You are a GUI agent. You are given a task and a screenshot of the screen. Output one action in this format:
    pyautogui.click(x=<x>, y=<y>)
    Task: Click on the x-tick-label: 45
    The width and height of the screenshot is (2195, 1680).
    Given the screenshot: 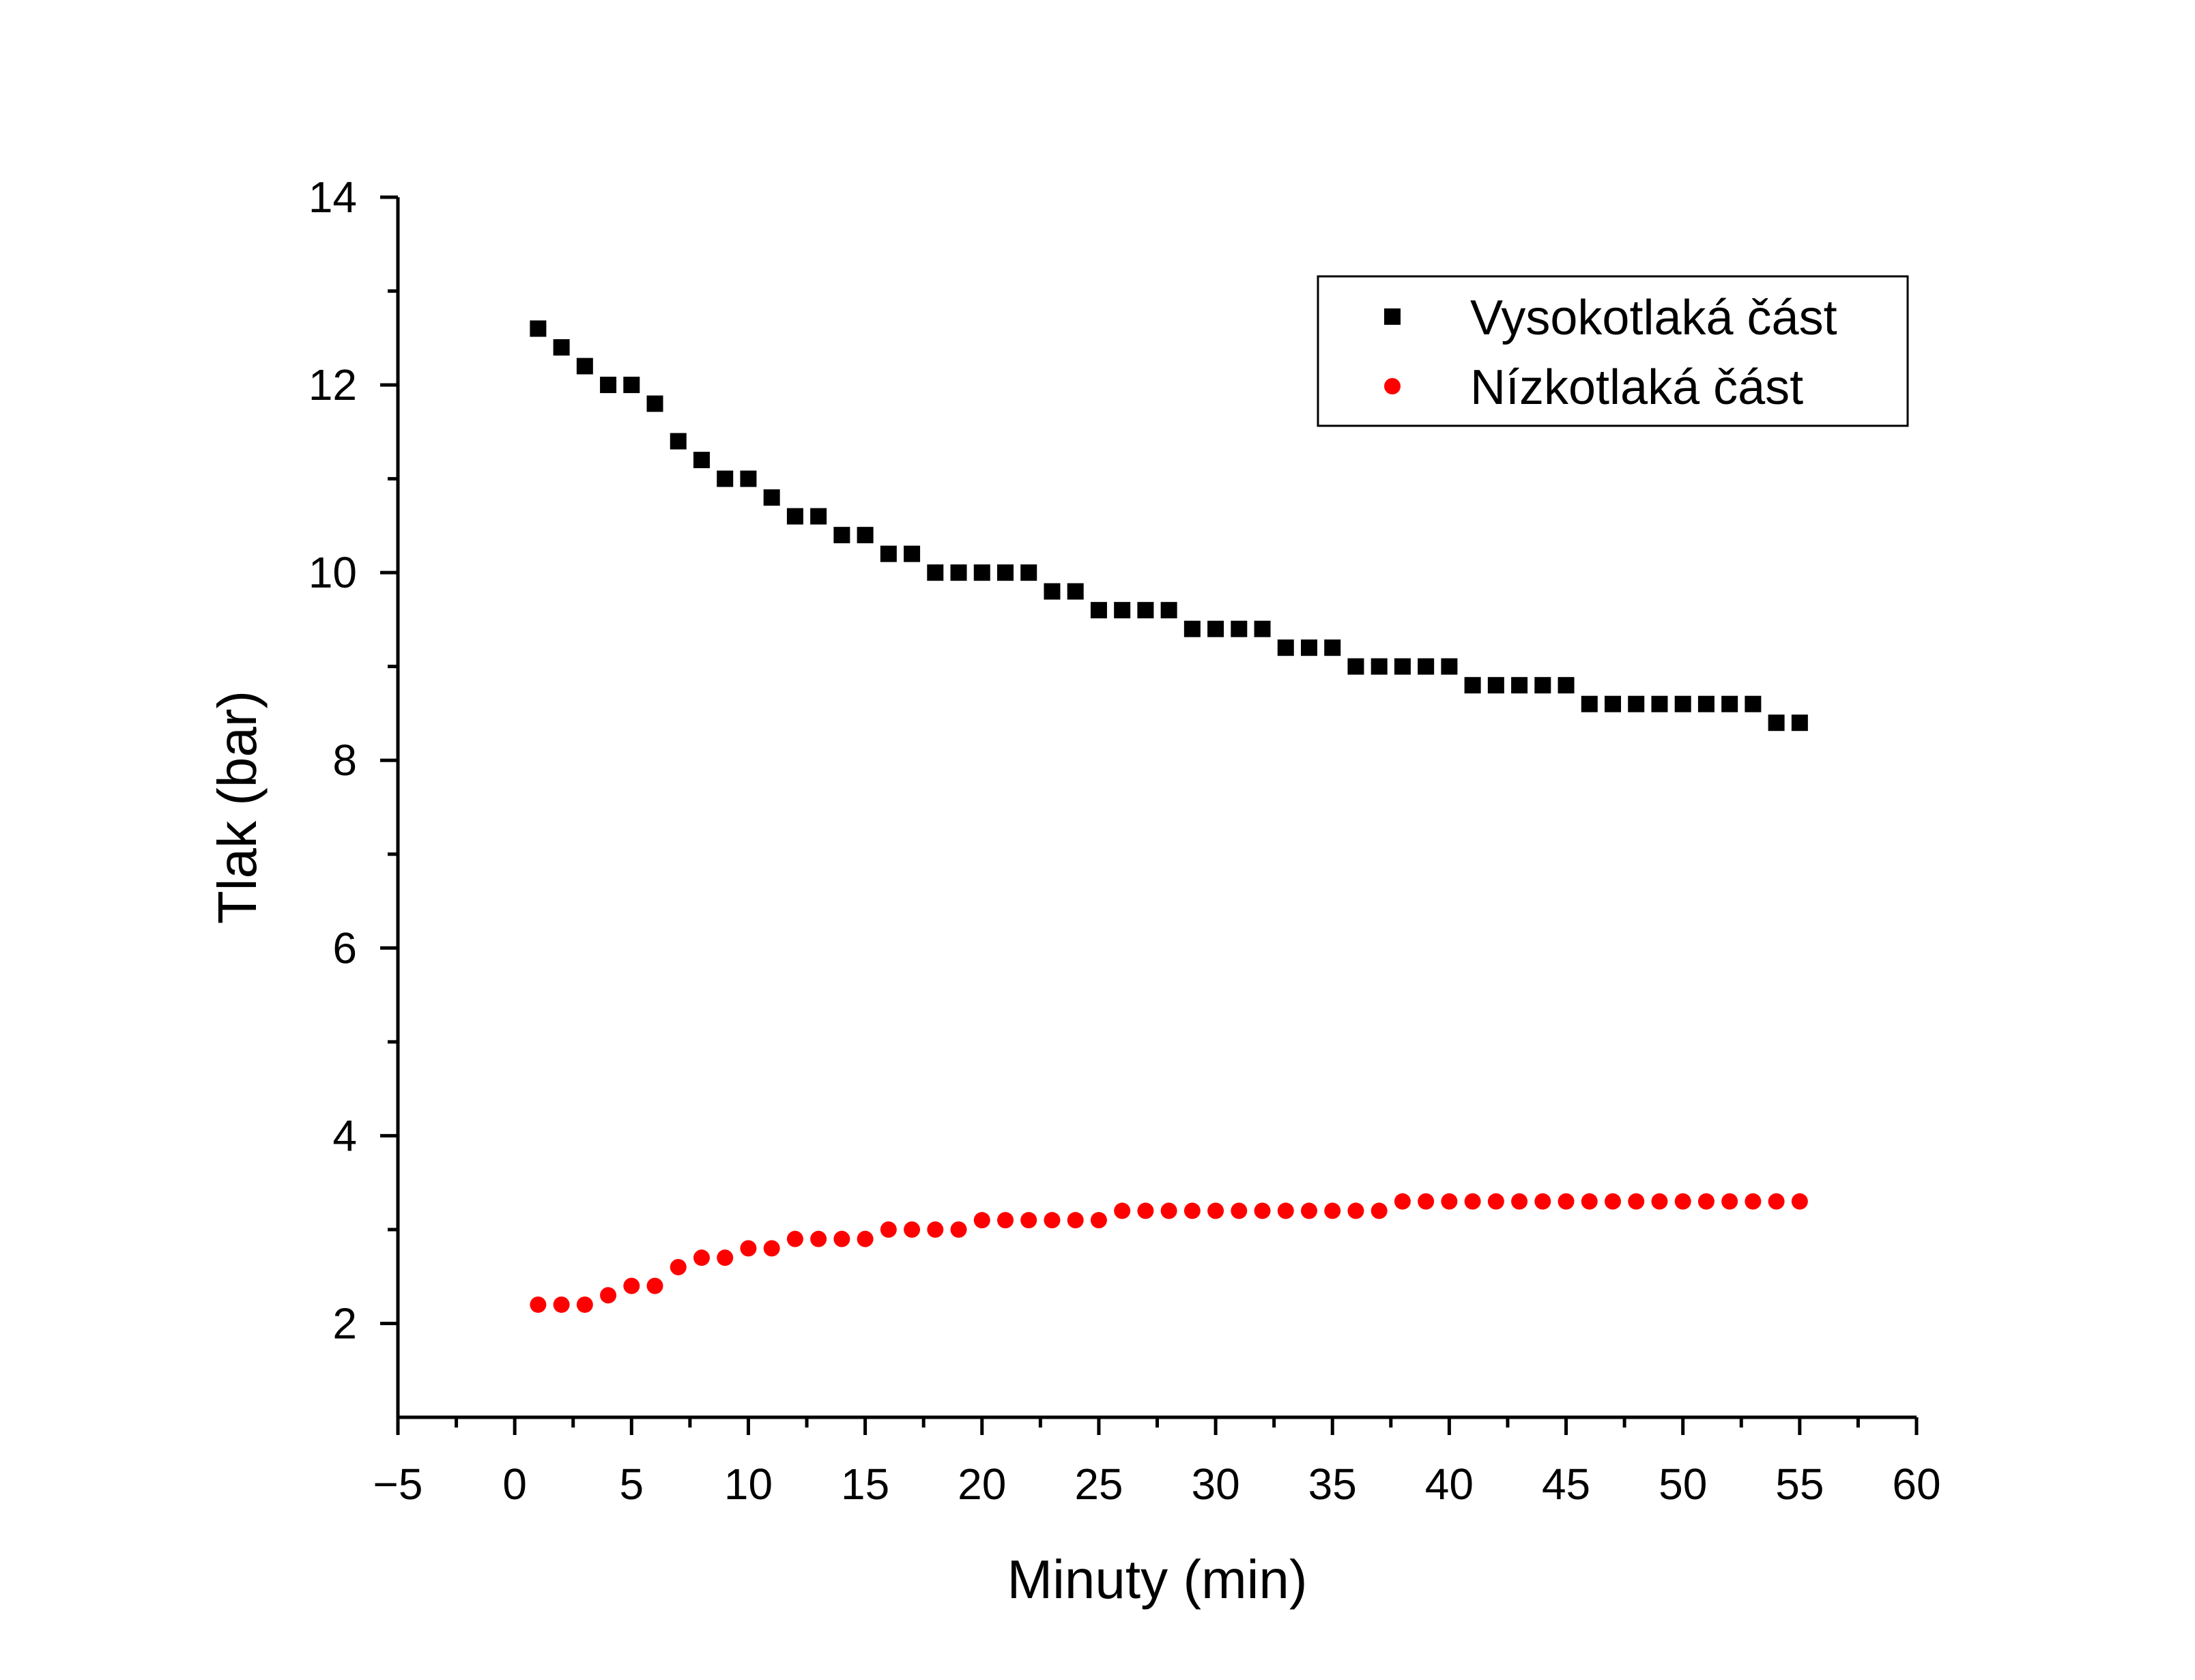 What is the action you would take?
    pyautogui.click(x=1566, y=1484)
    